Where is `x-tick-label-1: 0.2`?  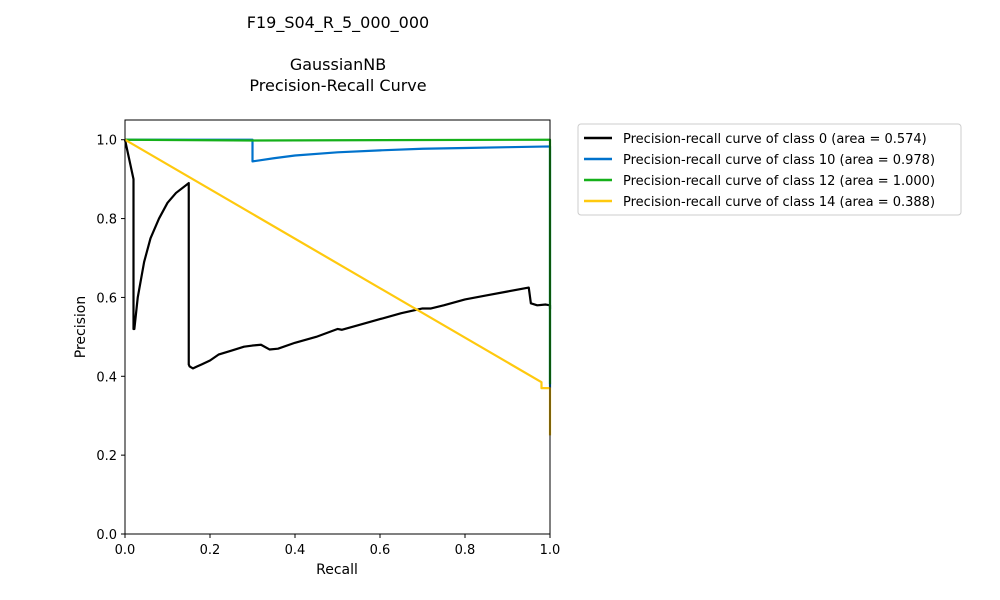 x-tick-label-1: 0.2 is located at coordinates (210, 550).